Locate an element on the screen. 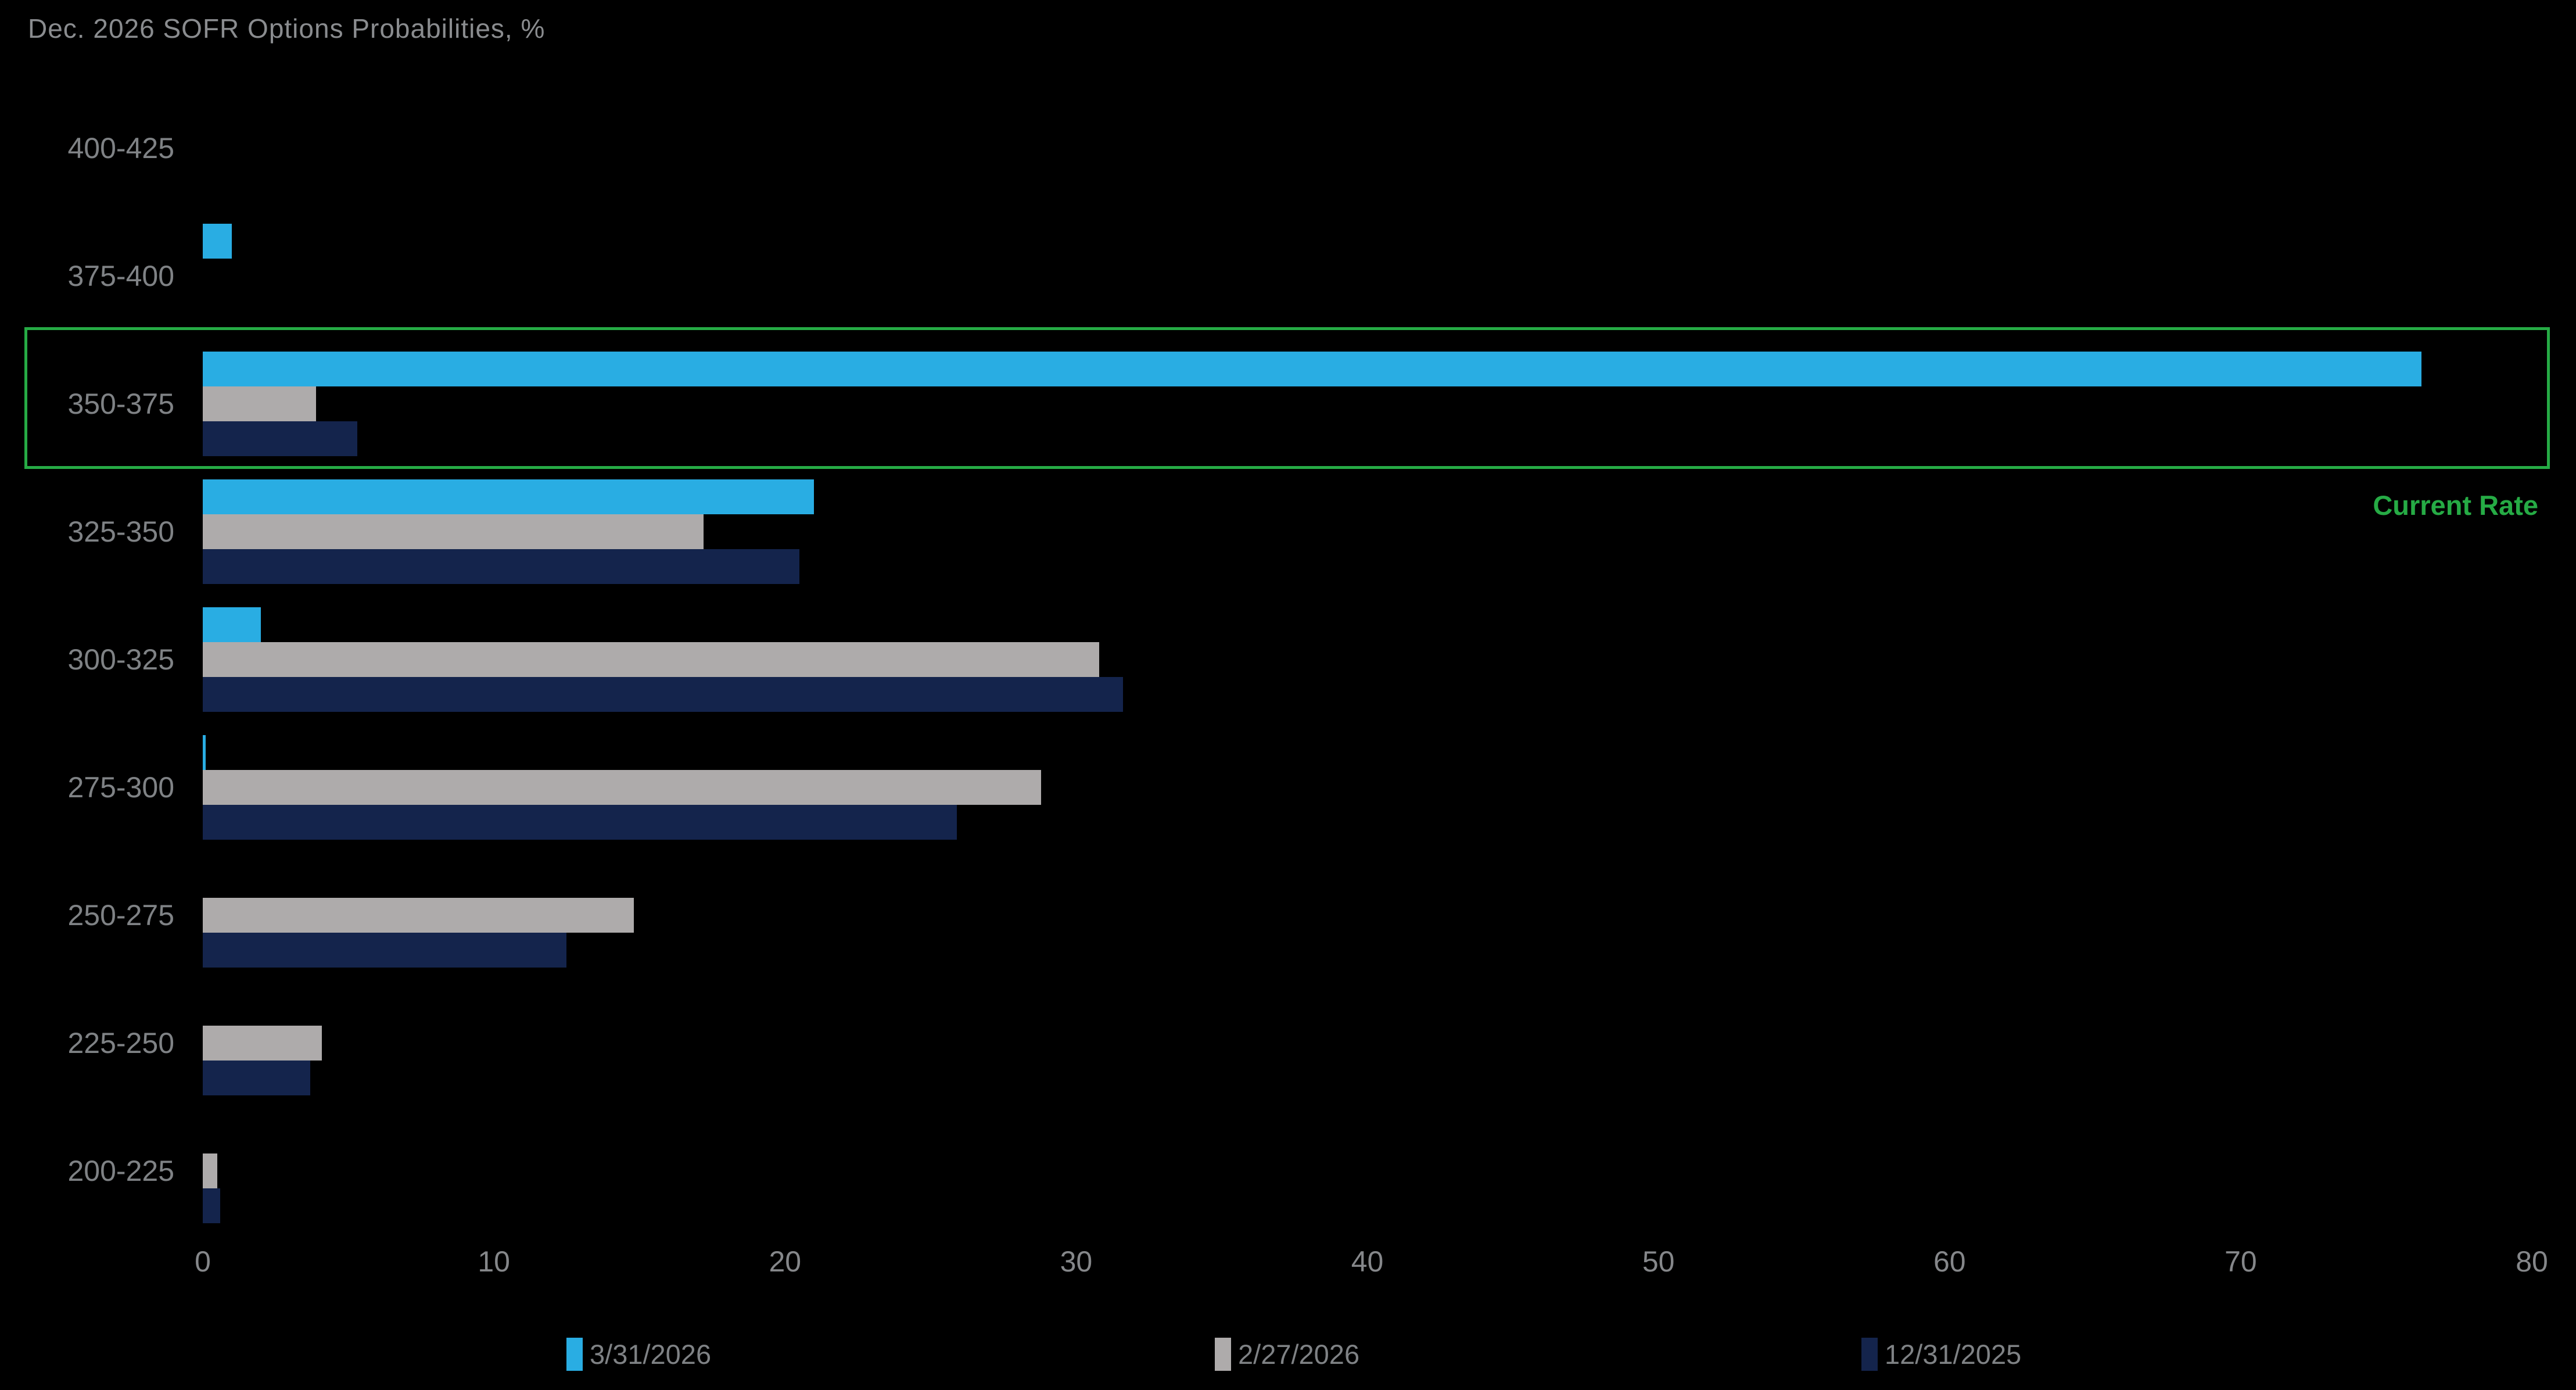 The width and height of the screenshot is (2576, 1390). category-row: 375-400 is located at coordinates (1288, 276).